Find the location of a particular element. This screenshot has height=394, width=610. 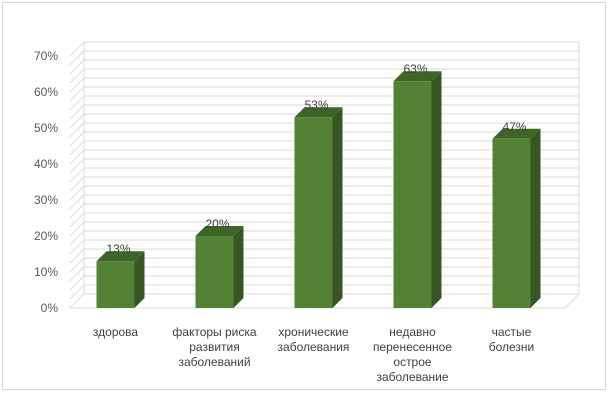

category-label-line: развития is located at coordinates (214, 347).